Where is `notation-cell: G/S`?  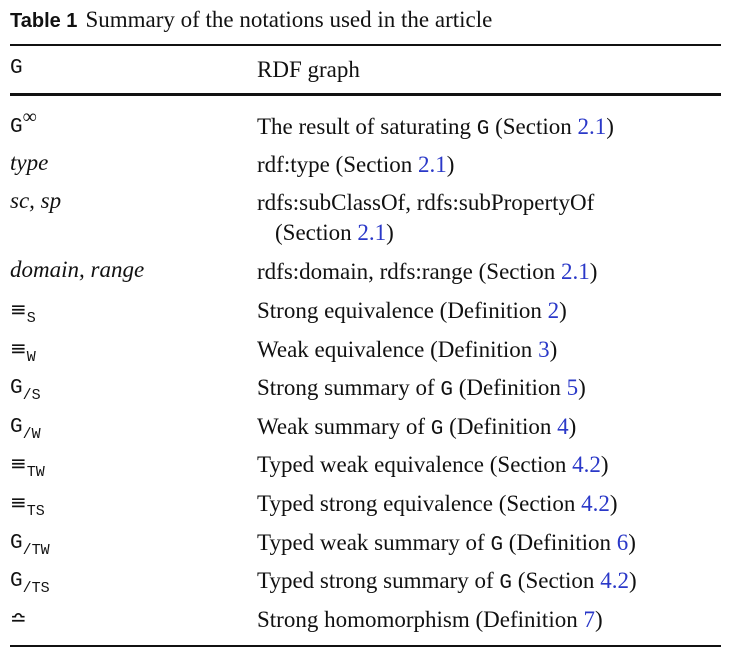 notation-cell: G/S is located at coordinates (25, 390).